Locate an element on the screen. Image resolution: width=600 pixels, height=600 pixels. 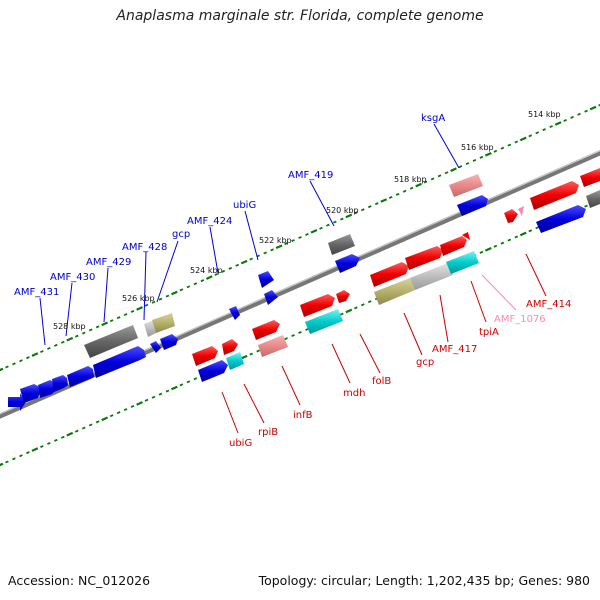
ruler-label: 528 kbp is located at coordinates (69, 326).